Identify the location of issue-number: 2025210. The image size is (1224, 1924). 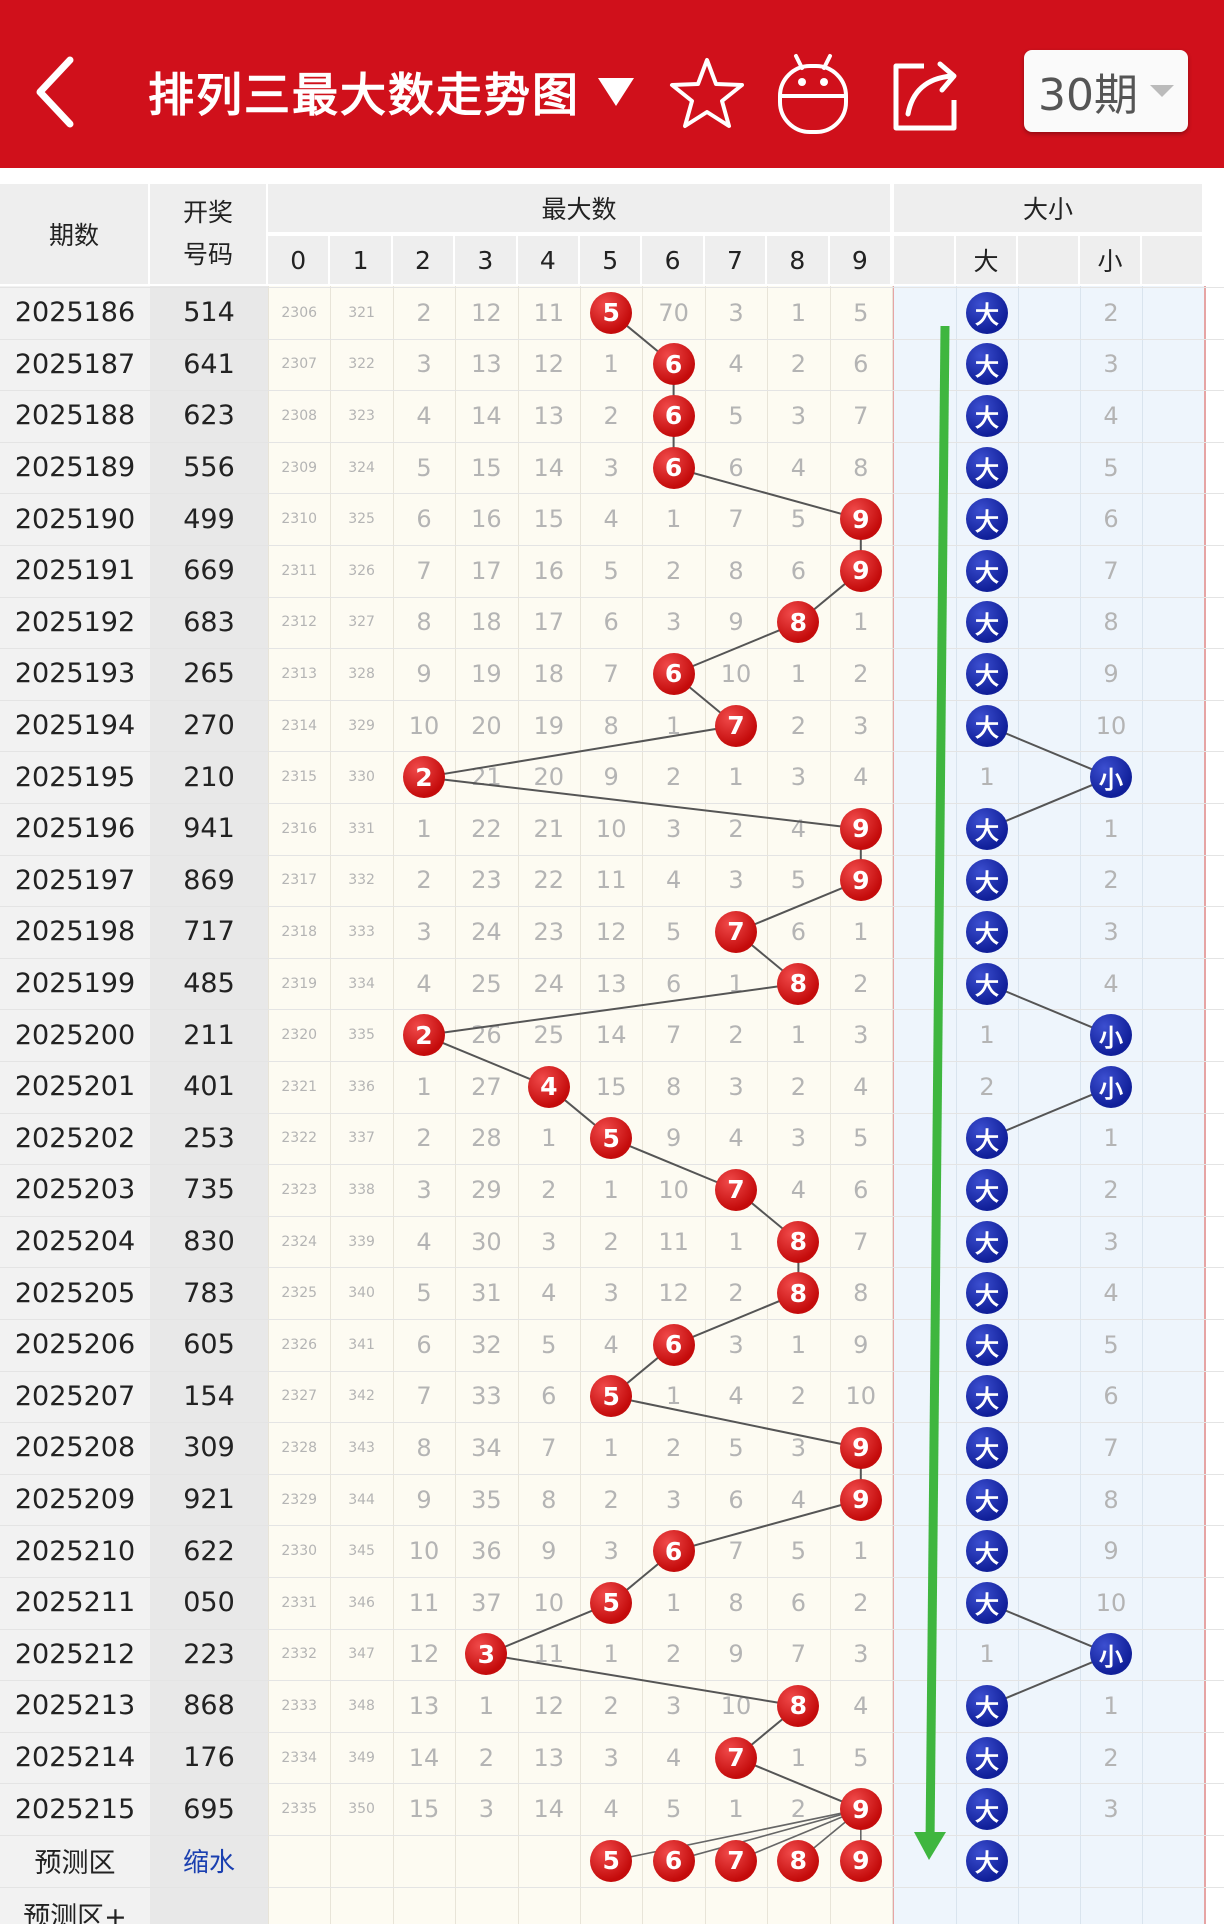
(75, 1551).